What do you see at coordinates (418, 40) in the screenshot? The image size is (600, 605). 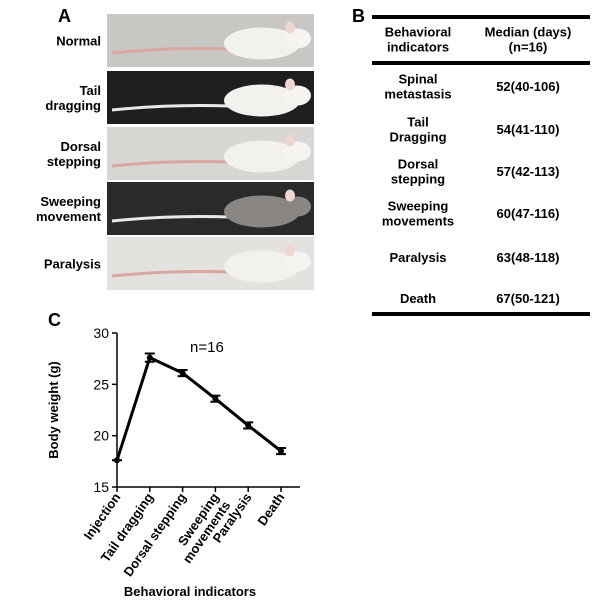 I see `table-header: Behavioral indicators` at bounding box center [418, 40].